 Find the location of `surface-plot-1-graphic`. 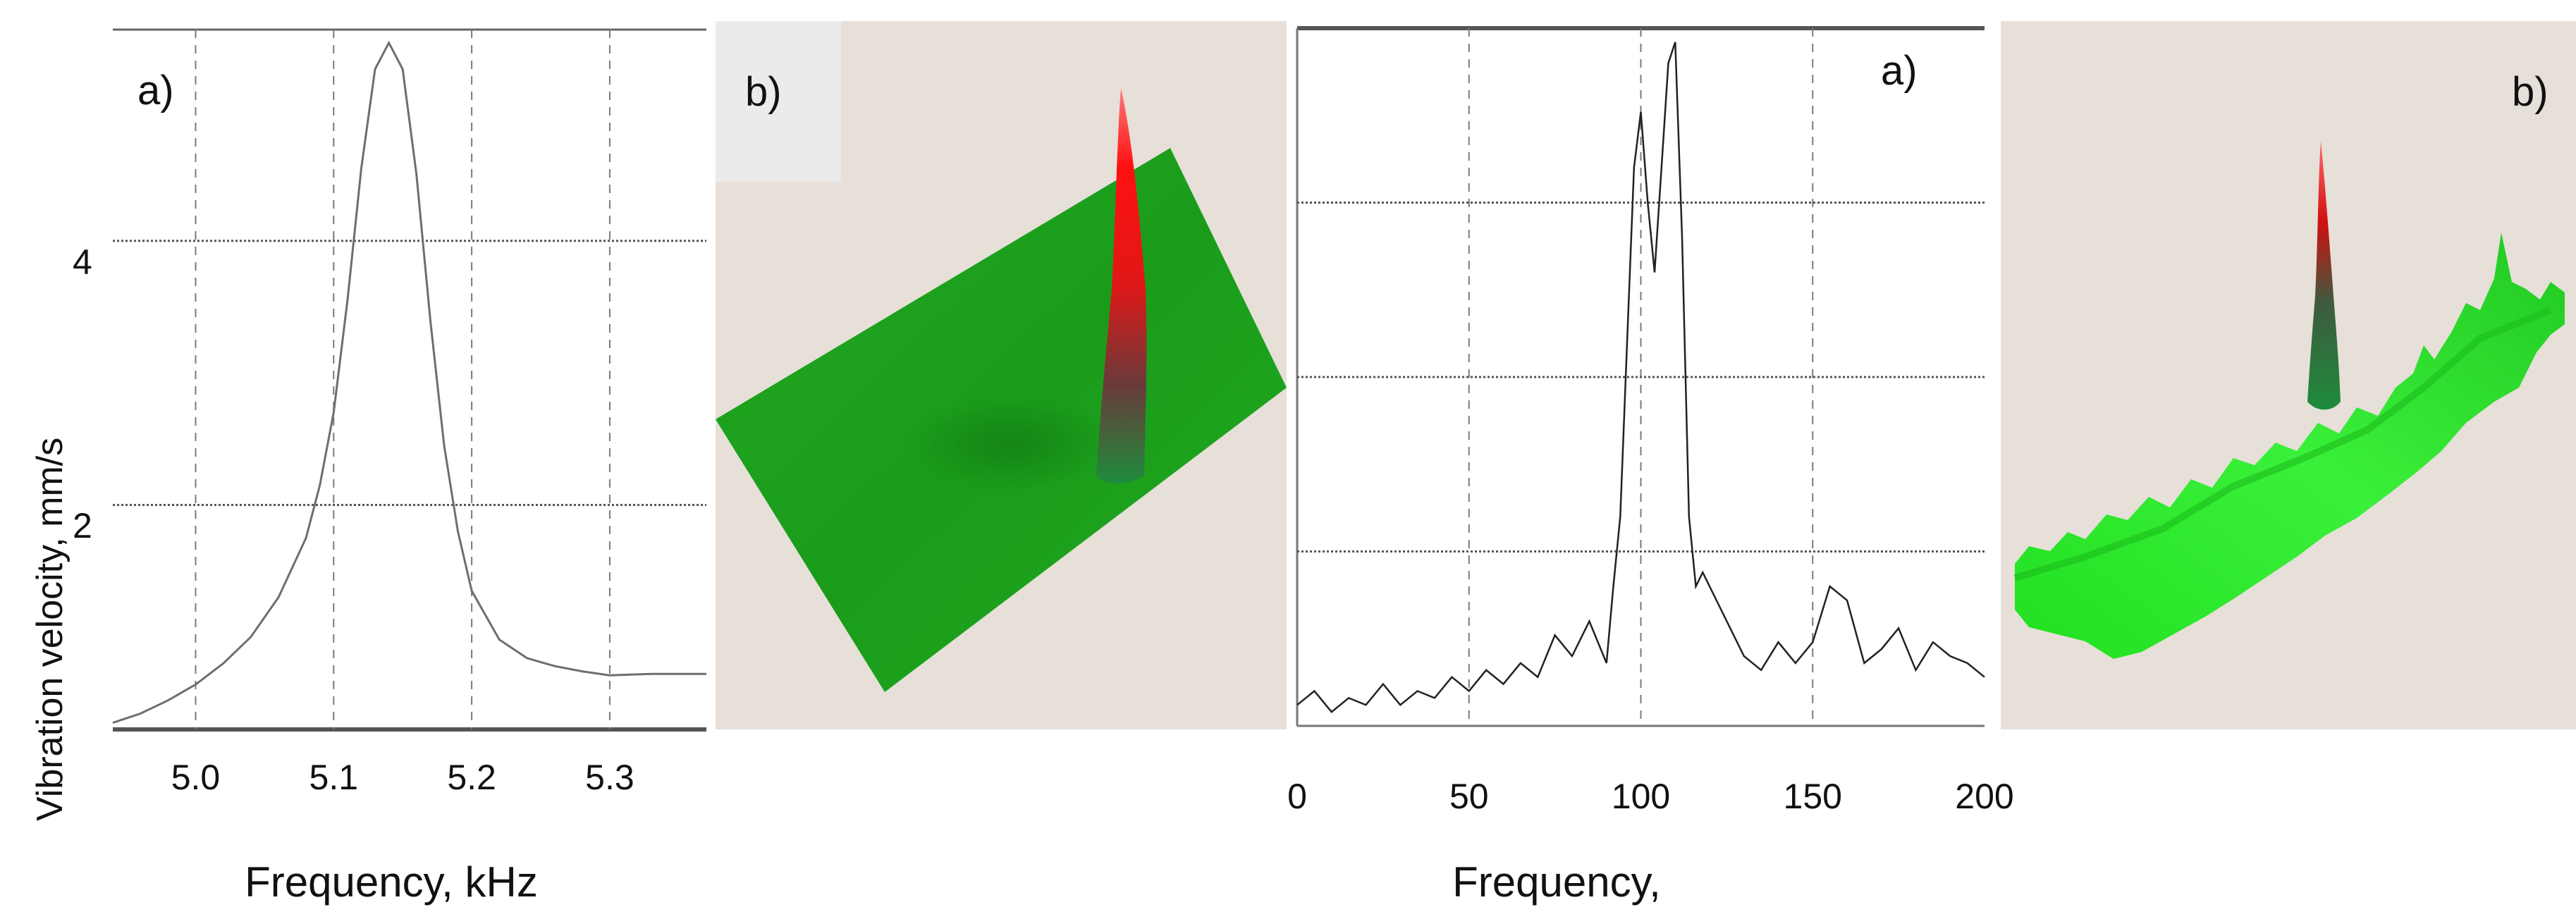

surface-plot-1-graphic is located at coordinates (1001, 390).